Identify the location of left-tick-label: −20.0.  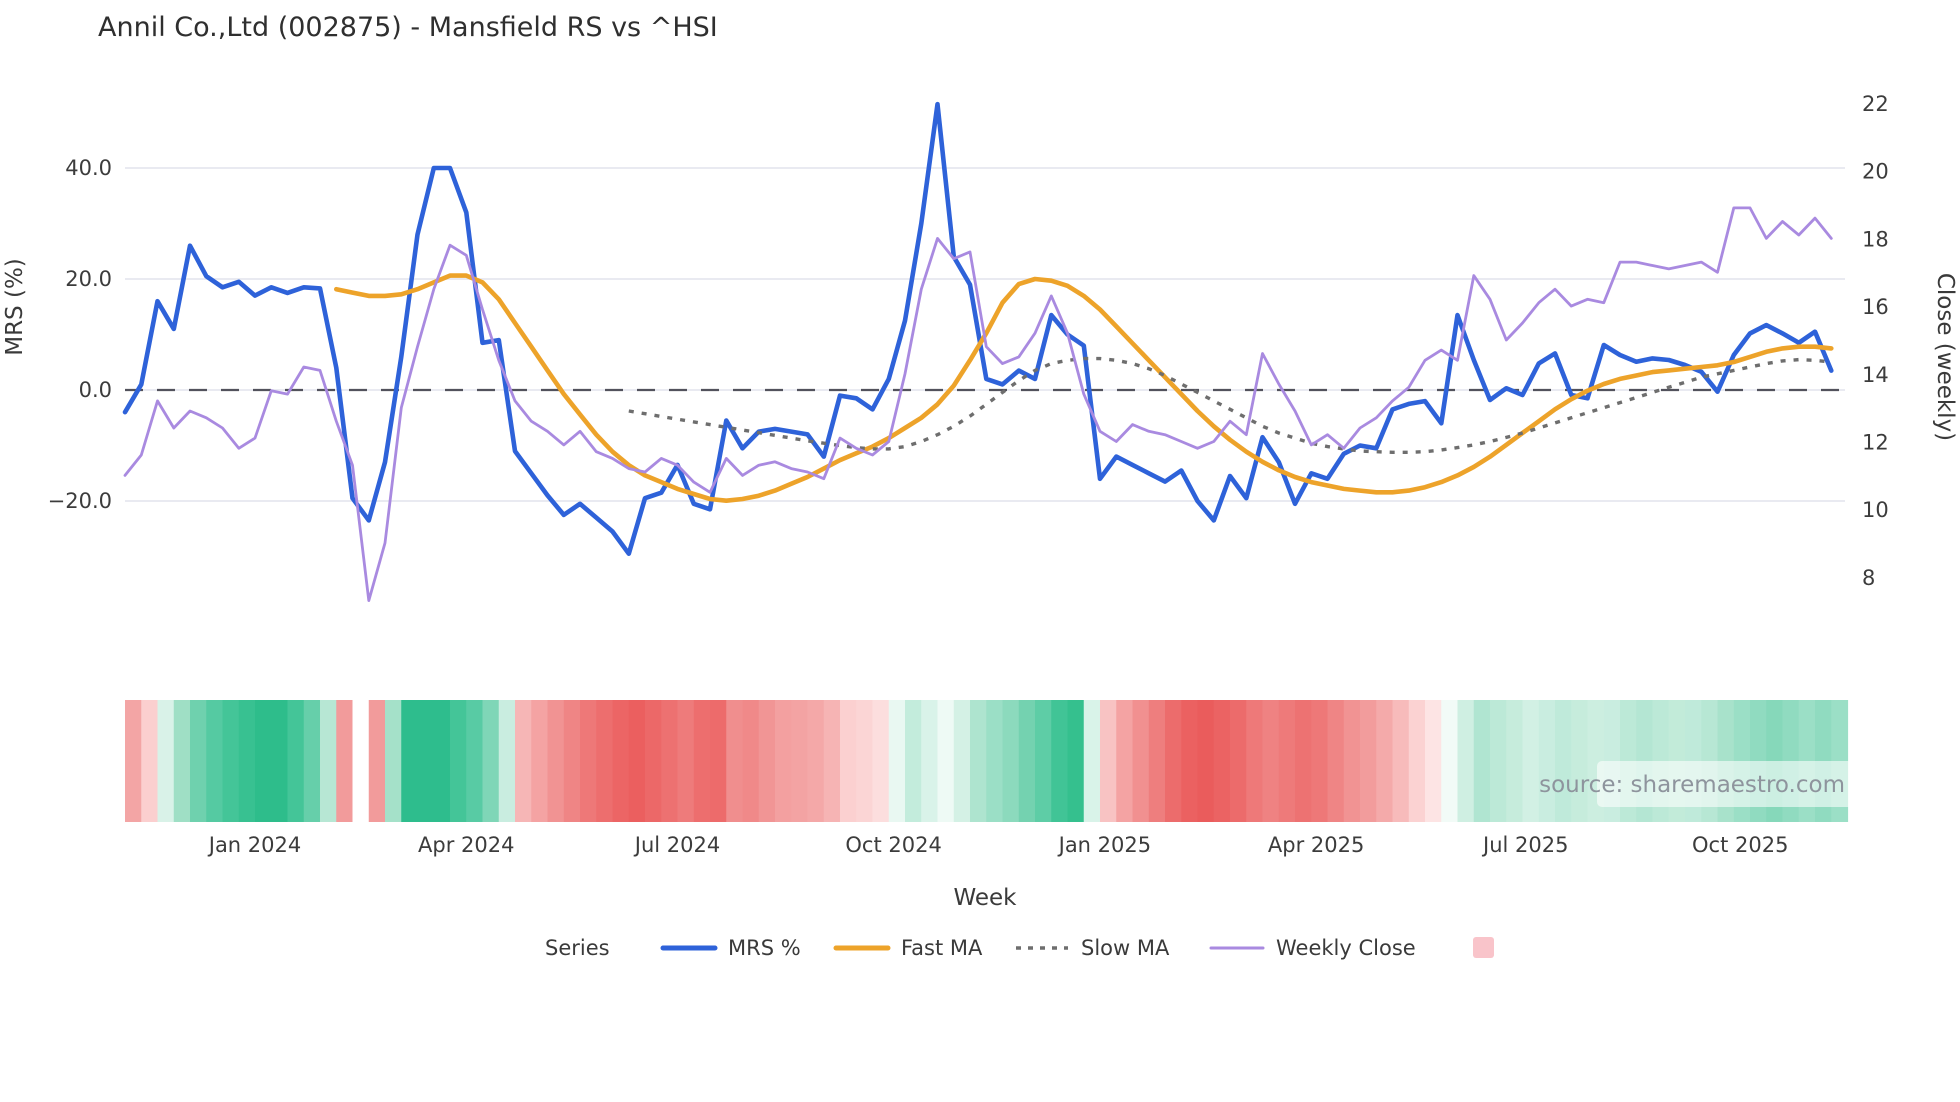
(80, 501).